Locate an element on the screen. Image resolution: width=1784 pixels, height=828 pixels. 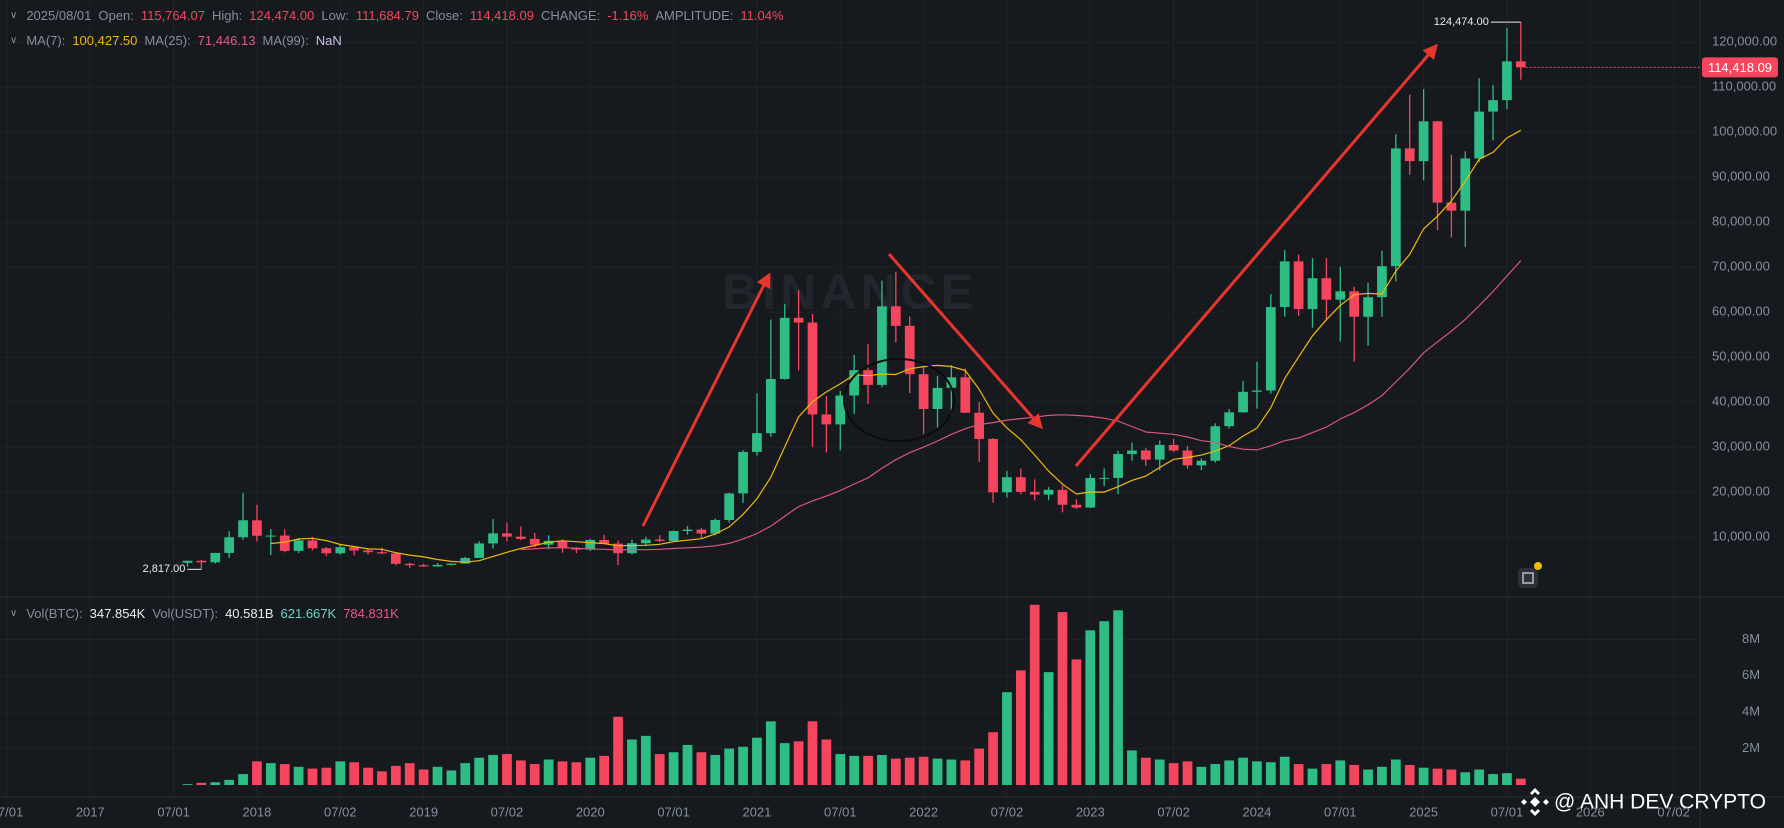
x-tick-label: 2022 is located at coordinates (923, 811).